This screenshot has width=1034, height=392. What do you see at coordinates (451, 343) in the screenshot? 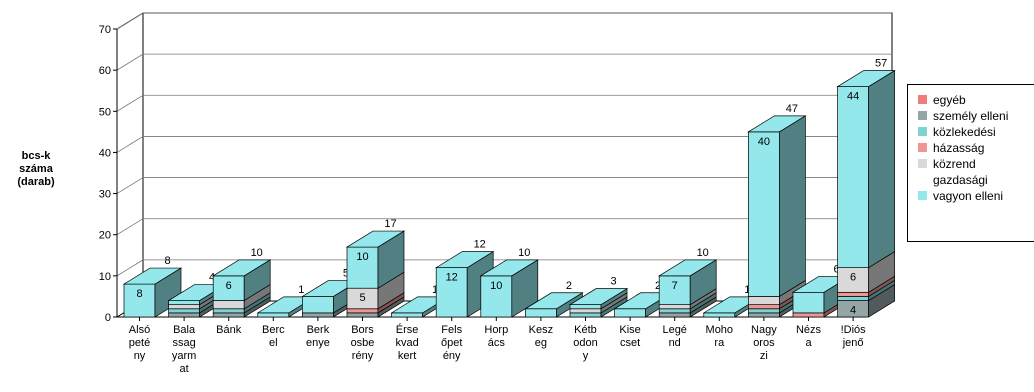
I see `x-tick-label: őpet` at bounding box center [451, 343].